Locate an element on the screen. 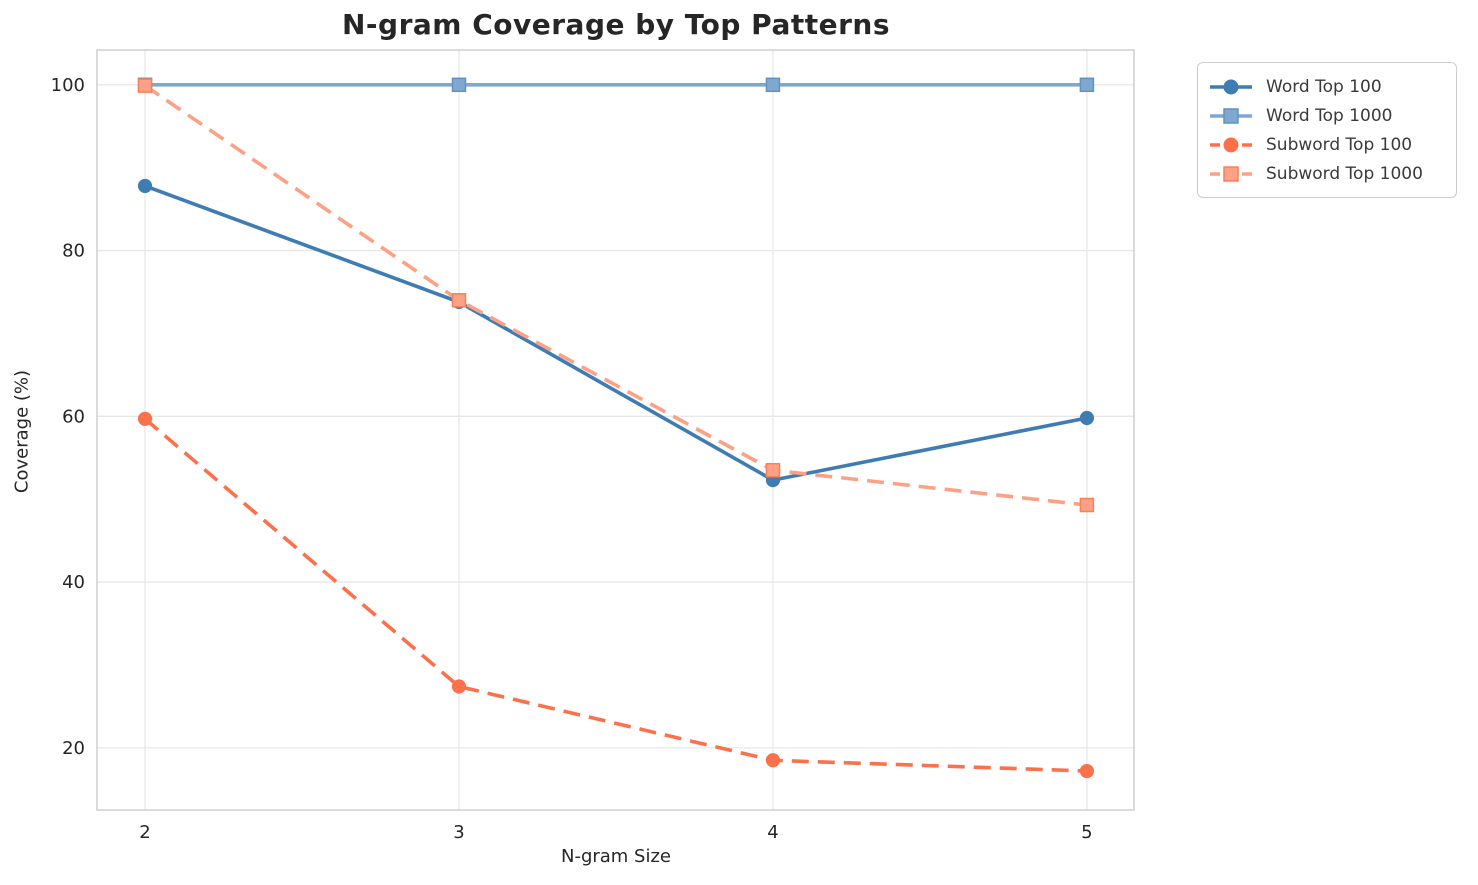 This screenshot has height=885, width=1478. x-tick-label: 4 is located at coordinates (772, 832).